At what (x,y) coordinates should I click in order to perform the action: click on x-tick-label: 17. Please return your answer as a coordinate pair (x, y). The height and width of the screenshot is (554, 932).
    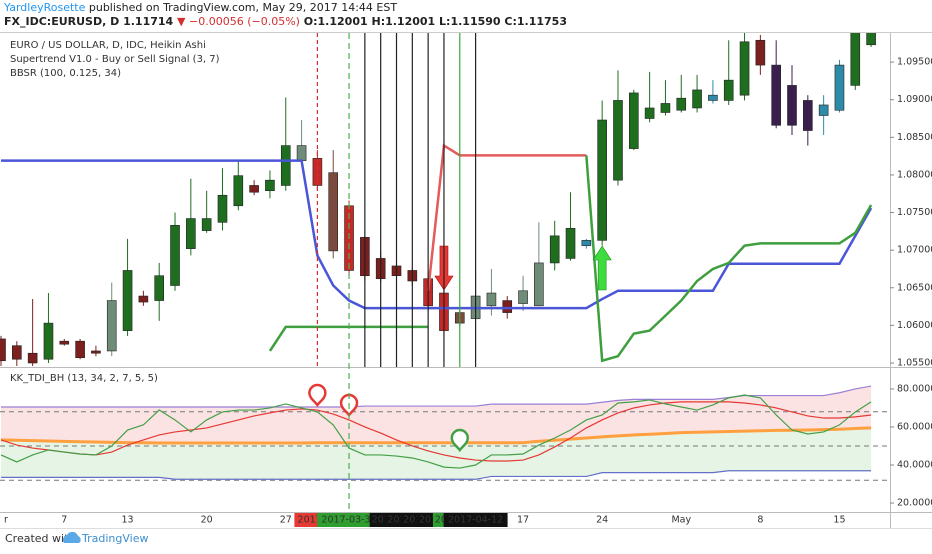
    Looking at the image, I should click on (523, 520).